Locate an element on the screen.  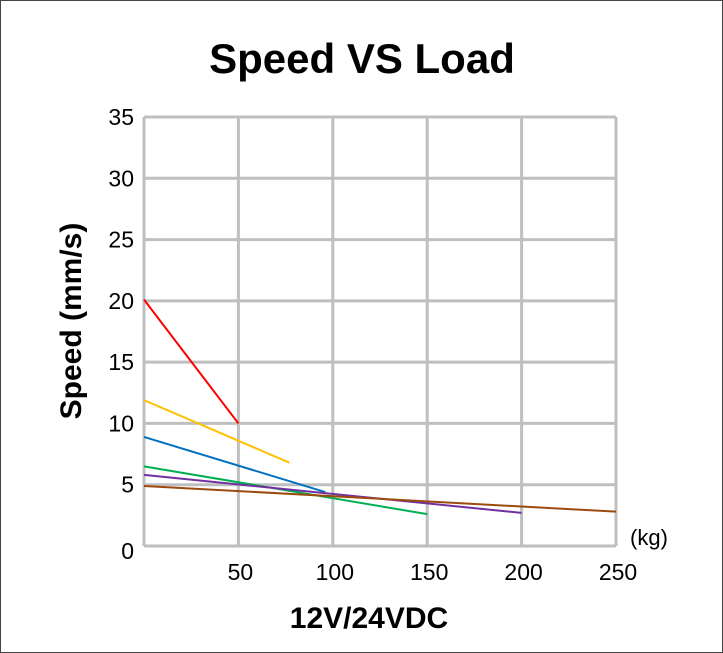
x-tick-label: 50 is located at coordinates (241, 572).